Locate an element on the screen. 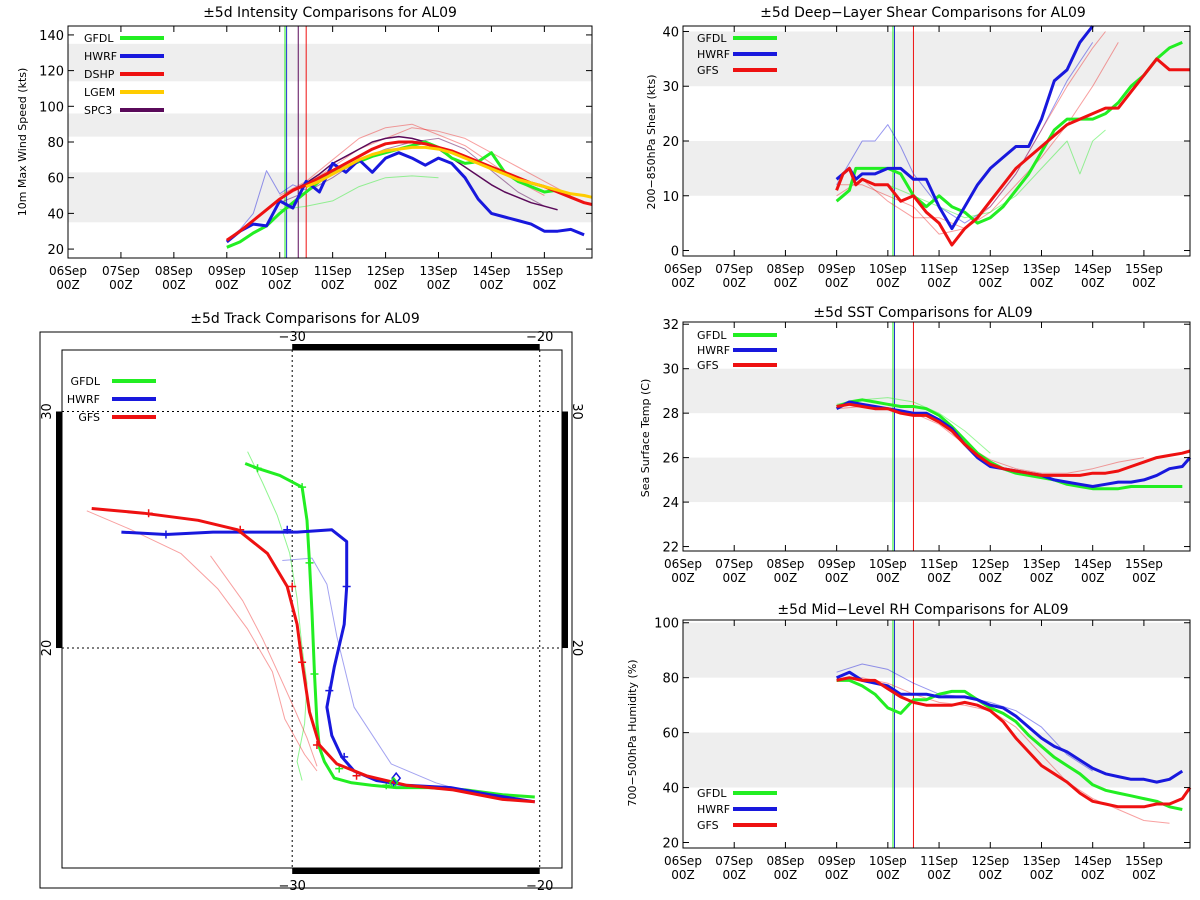 Image resolution: width=1200 pixels, height=900 pixels. intensity-xtick-day-3: 09Sep is located at coordinates (227, 271).